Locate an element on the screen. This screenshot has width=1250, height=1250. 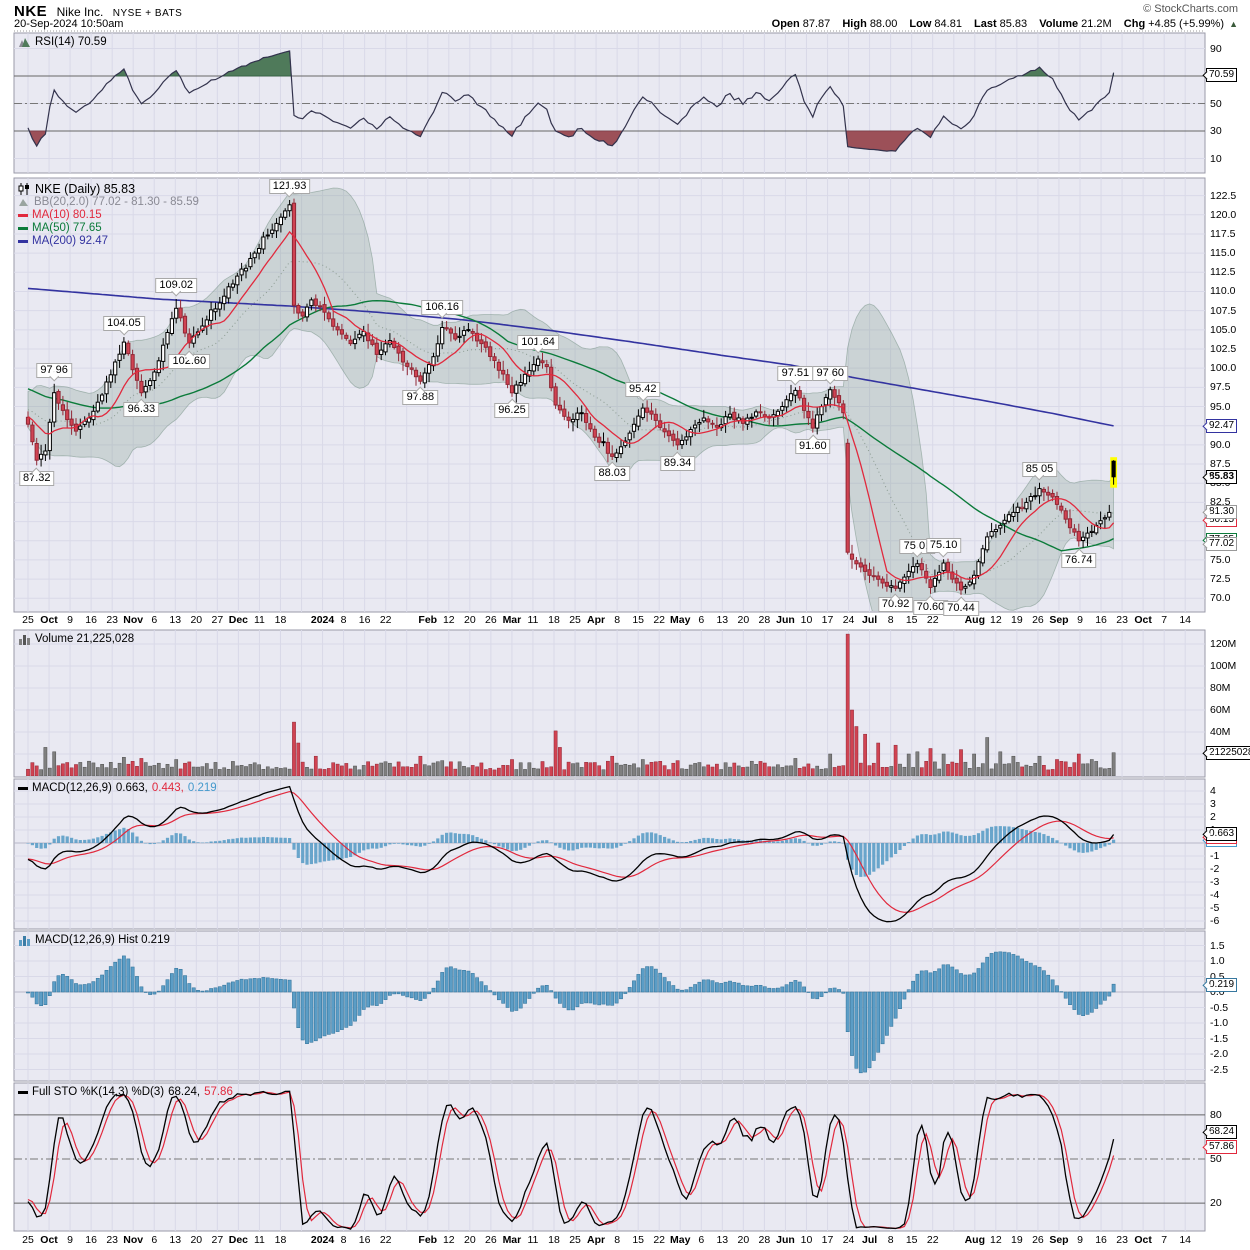
y-axis-label: 80 is located at coordinates (1216, 1114).